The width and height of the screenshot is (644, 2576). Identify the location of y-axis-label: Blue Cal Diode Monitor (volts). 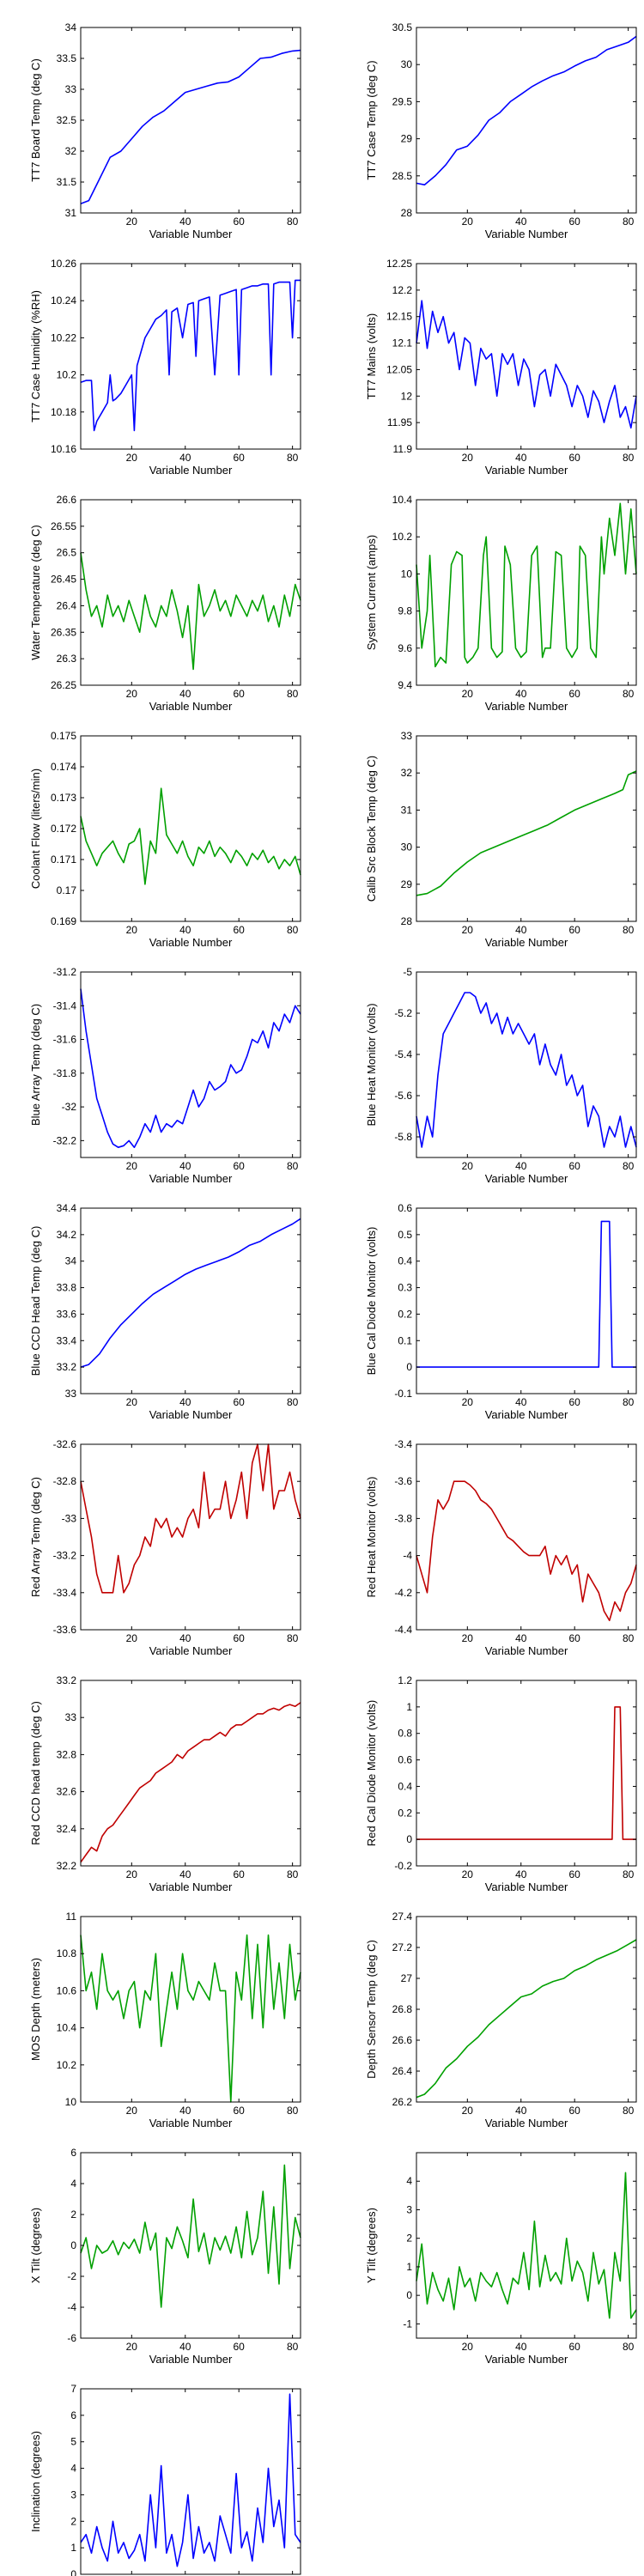
(371, 1301).